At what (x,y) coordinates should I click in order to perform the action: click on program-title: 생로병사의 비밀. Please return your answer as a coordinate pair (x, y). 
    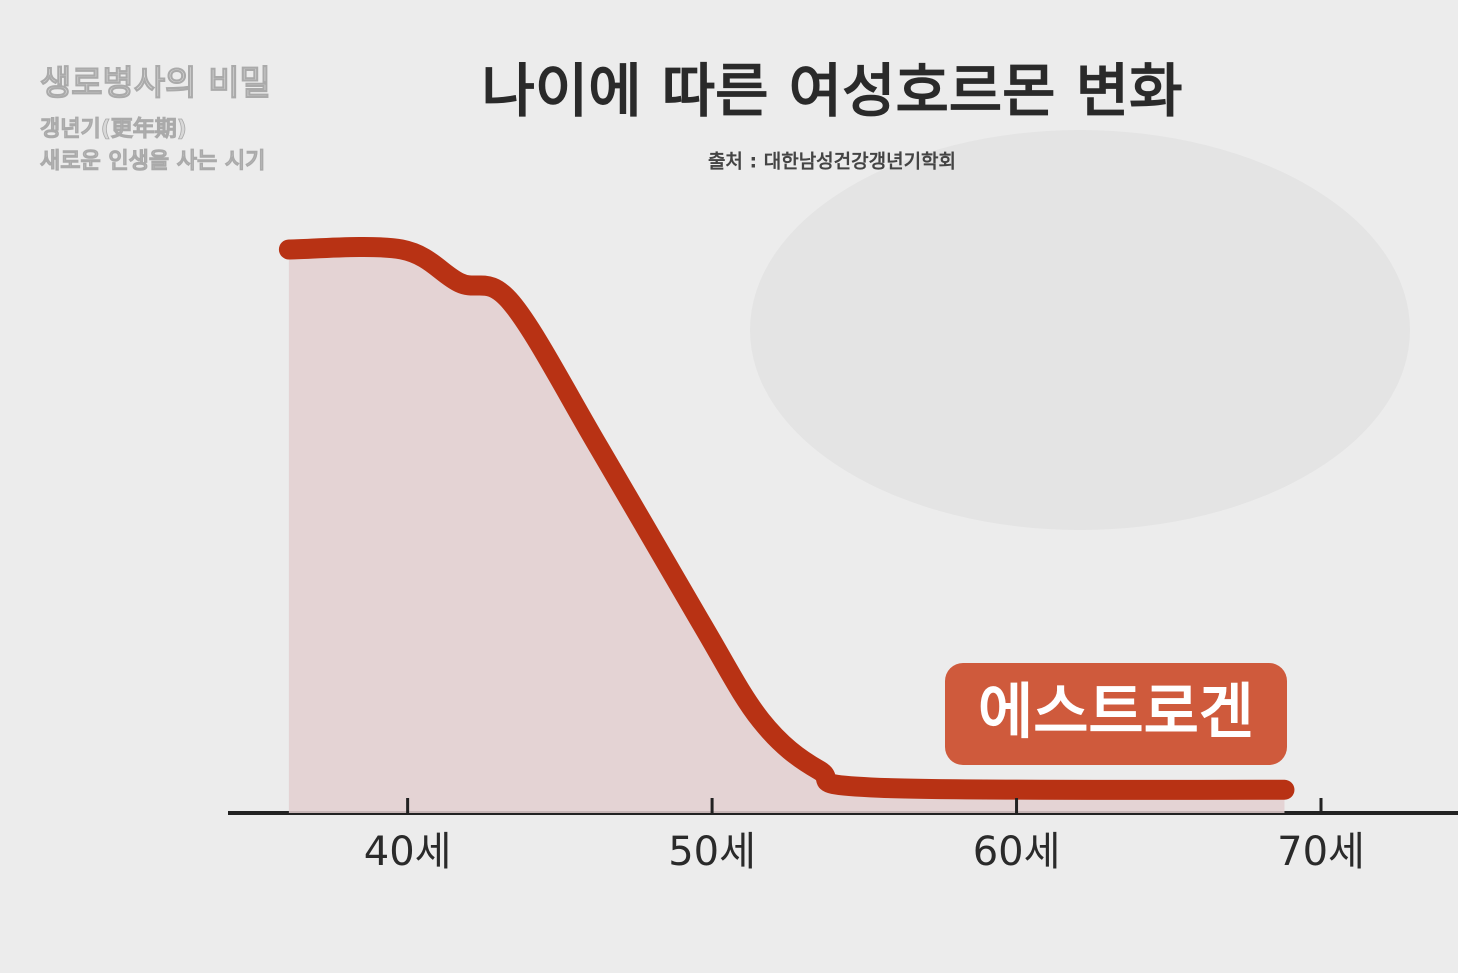
    Looking at the image, I should click on (155, 84).